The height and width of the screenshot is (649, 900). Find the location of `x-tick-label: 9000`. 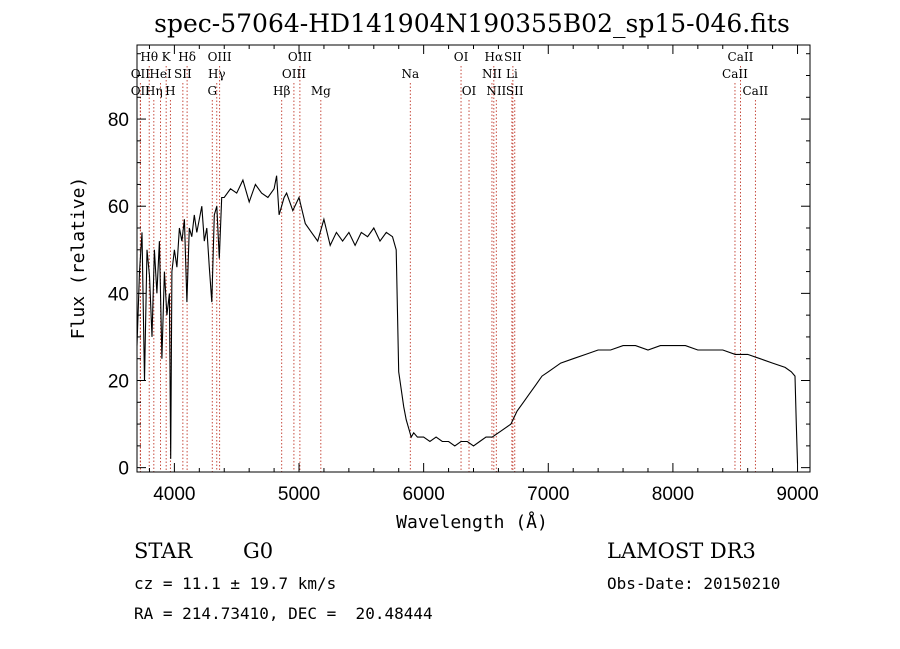

x-tick-label: 9000 is located at coordinates (797, 494).